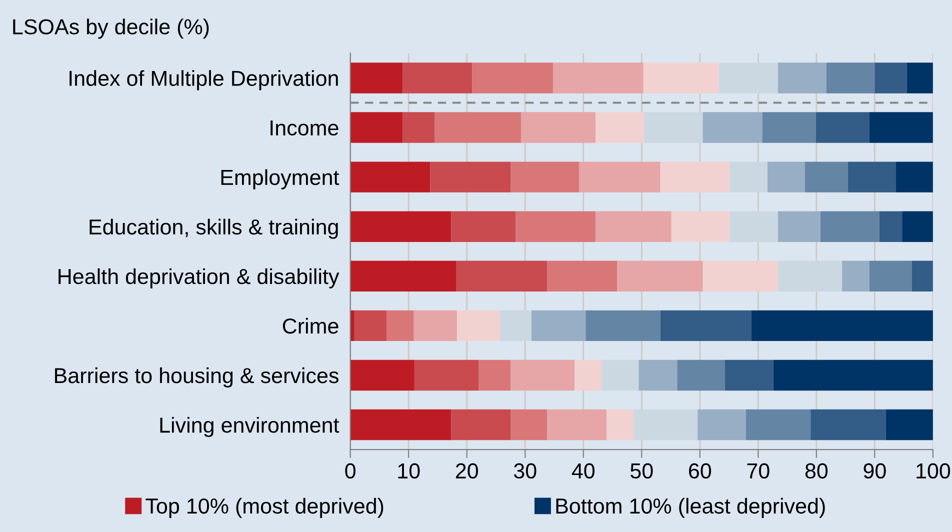 Image resolution: width=952 pixels, height=532 pixels. I want to click on legend-label: Bottom 10% (least deprived), so click(690, 508).